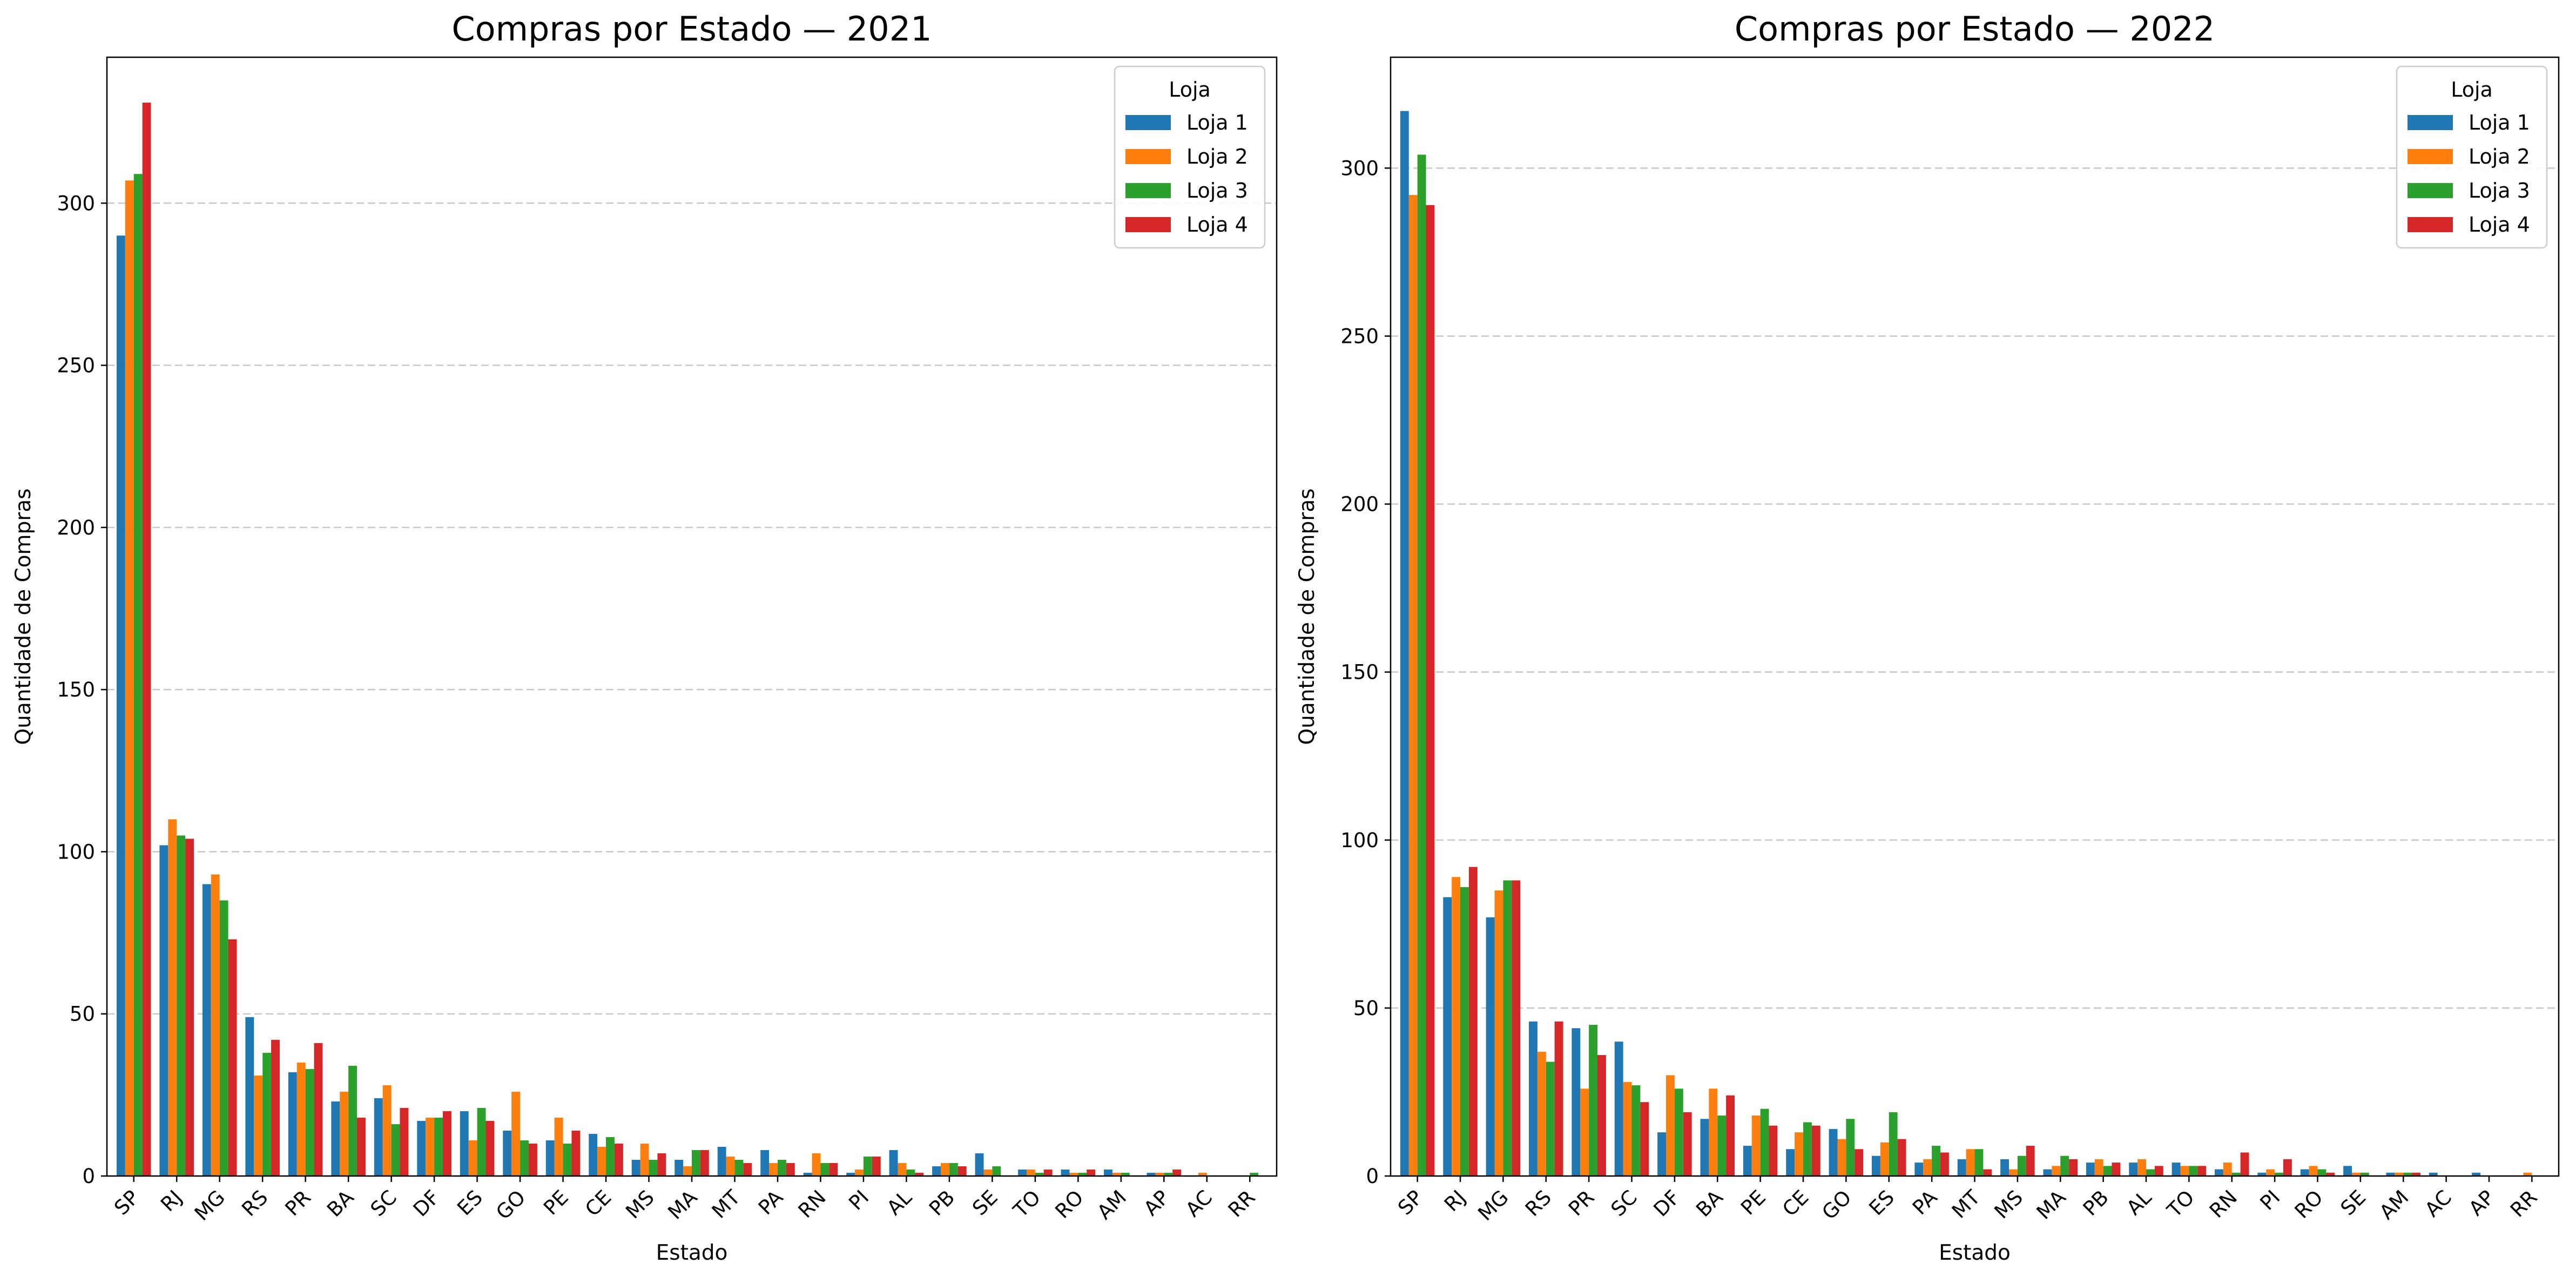 The width and height of the screenshot is (2576, 1284). I want to click on x-tick-label: PR, so click(298, 1203).